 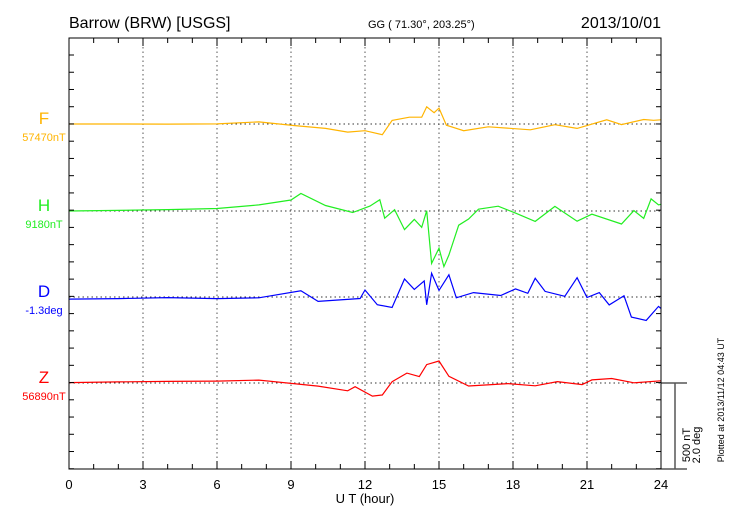 What do you see at coordinates (365, 498) in the screenshot?
I see `x-axis-label: U T (hour)` at bounding box center [365, 498].